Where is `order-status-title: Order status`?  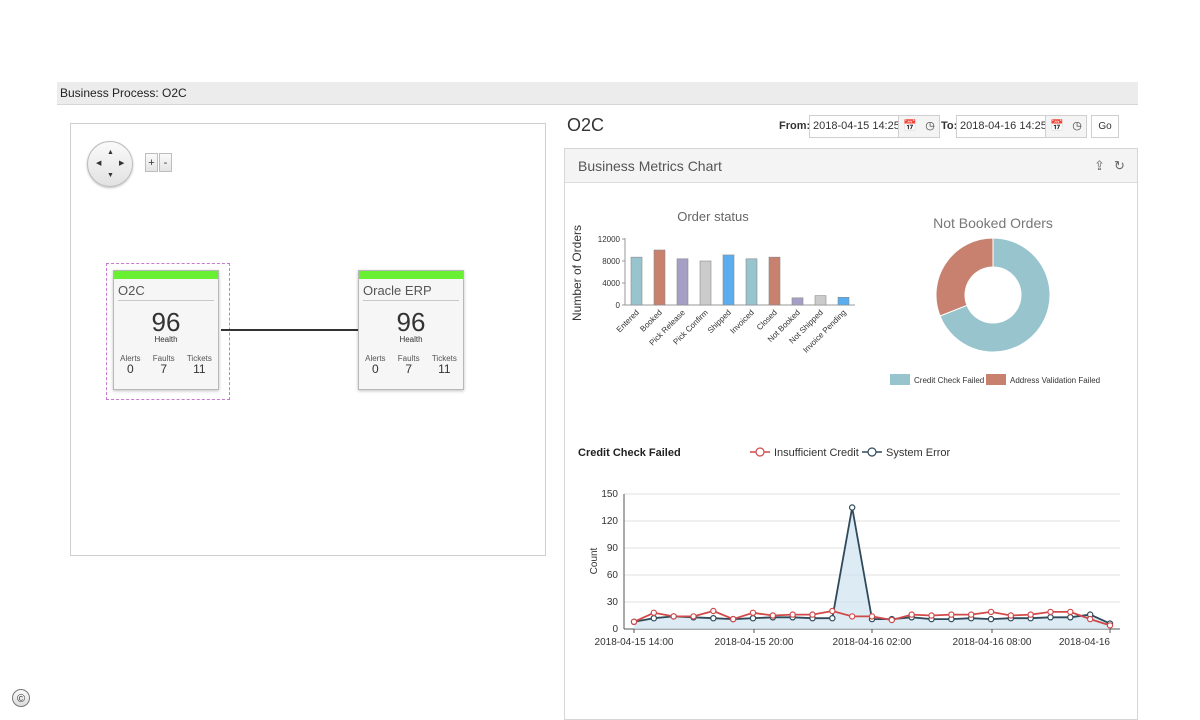
order-status-title: Order status is located at coordinates (713, 216).